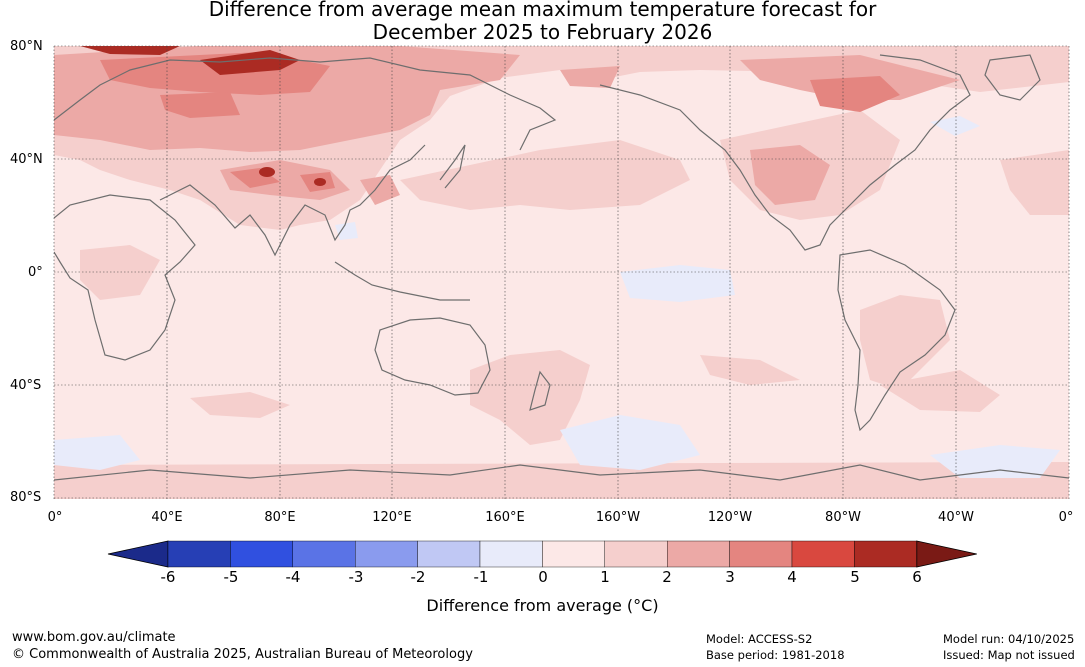 This screenshot has width=1085, height=667. What do you see at coordinates (255, 178) in the screenshot?
I see `anomaly-region-central-asia-3to4` at bounding box center [255, 178].